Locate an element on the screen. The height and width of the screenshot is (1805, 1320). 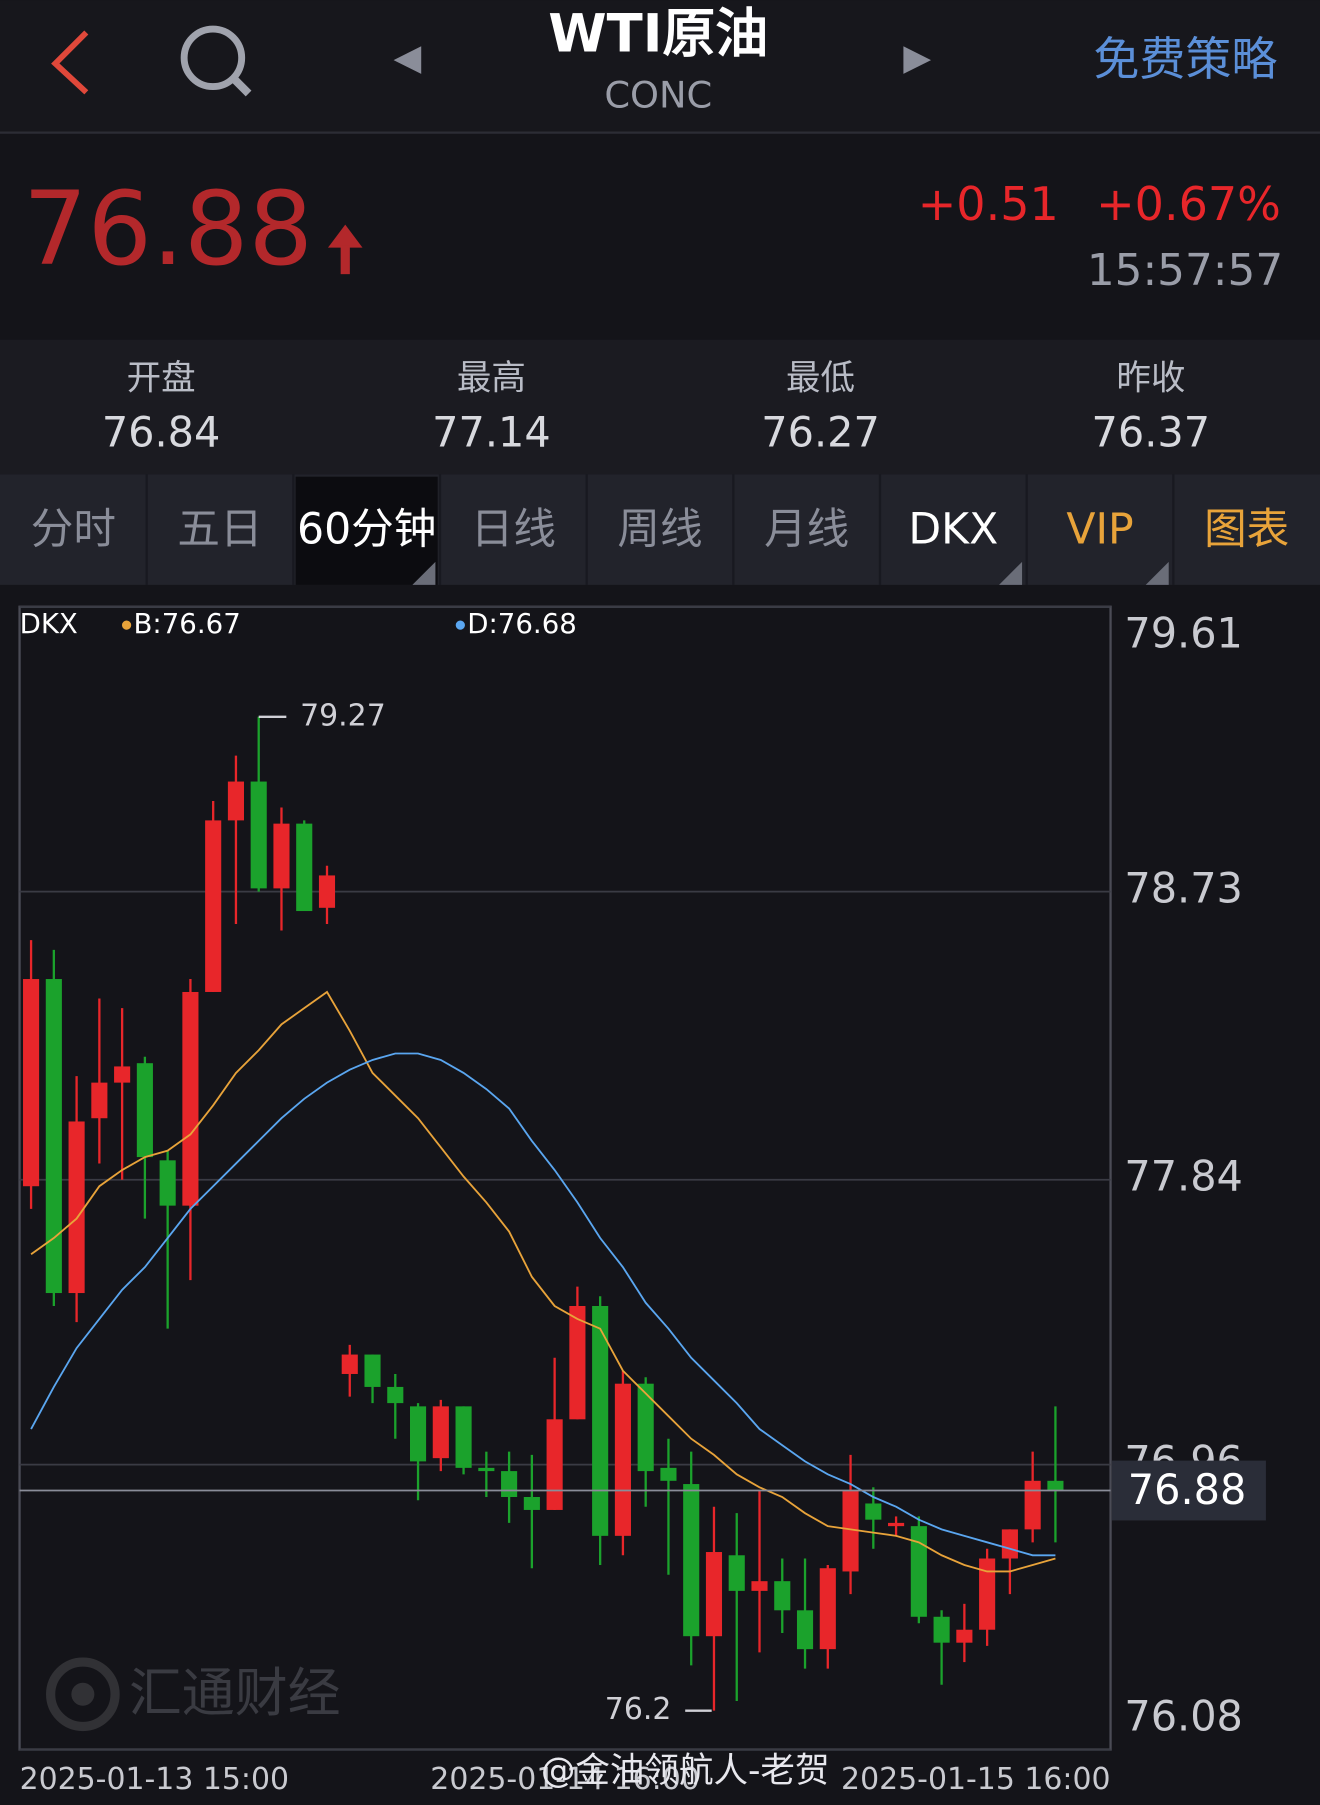
stats-bar is located at coordinates (660, 407).